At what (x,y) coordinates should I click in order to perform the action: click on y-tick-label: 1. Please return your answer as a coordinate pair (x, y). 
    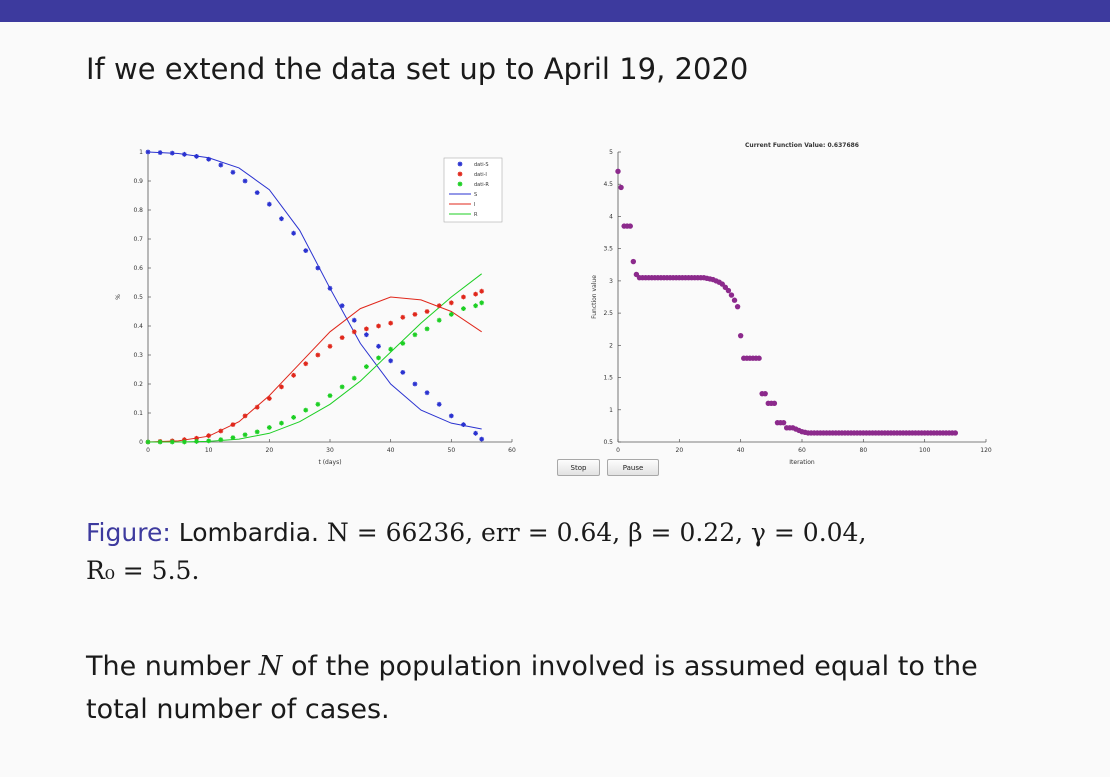
    Looking at the image, I should click on (141, 152).